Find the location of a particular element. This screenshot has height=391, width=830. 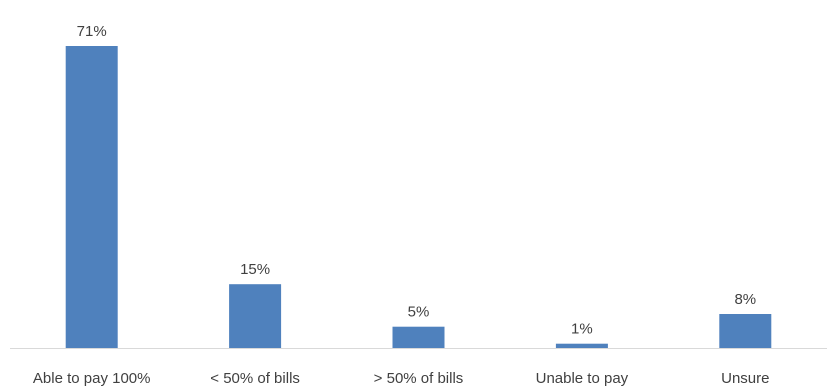

data-label-1: 71% is located at coordinates (92, 31).